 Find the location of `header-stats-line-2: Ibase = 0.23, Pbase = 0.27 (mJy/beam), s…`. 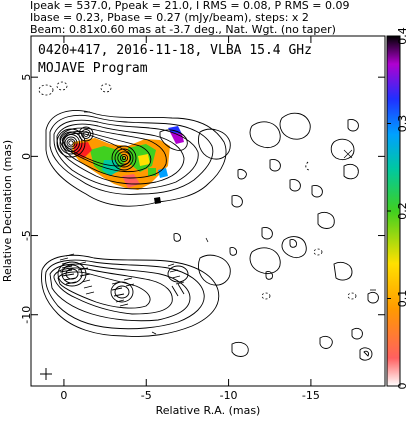

header-stats-line-2: Ibase = 0.23, Pbase = 0.27 (mJy/beam), s… is located at coordinates (169, 17).